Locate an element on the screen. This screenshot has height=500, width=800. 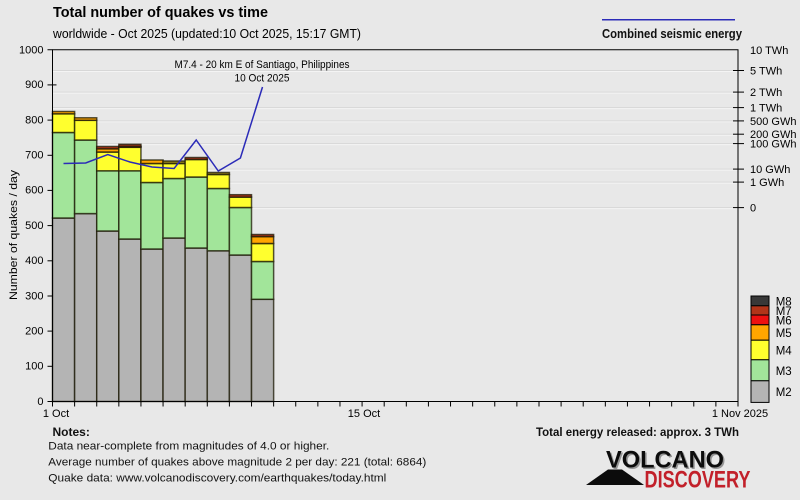
svg-text:M7.4 - 20 km E of Santiago, Ph: M7.4 - 20 km E of Santiago, Philippines is located at coordinates (262, 65).